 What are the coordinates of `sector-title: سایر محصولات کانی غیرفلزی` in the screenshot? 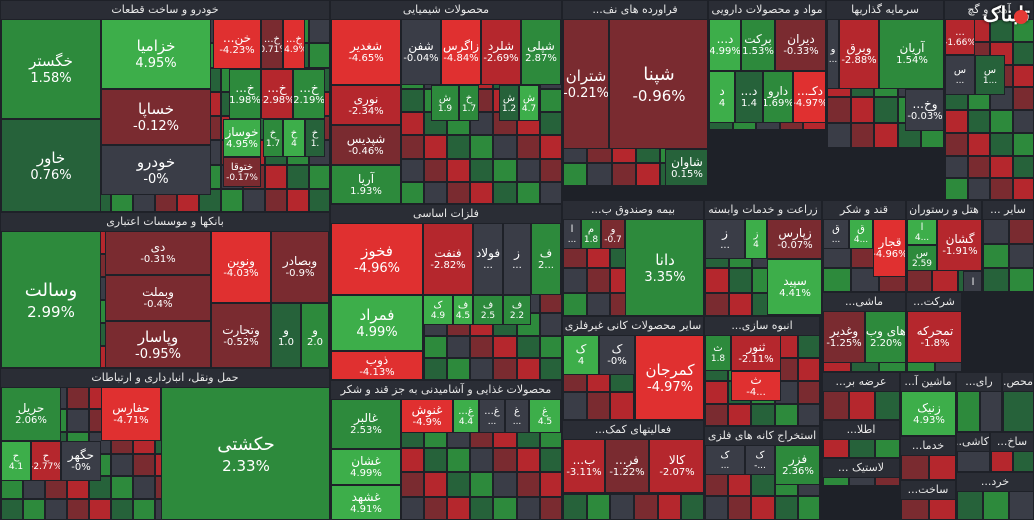 It's located at (633, 326).